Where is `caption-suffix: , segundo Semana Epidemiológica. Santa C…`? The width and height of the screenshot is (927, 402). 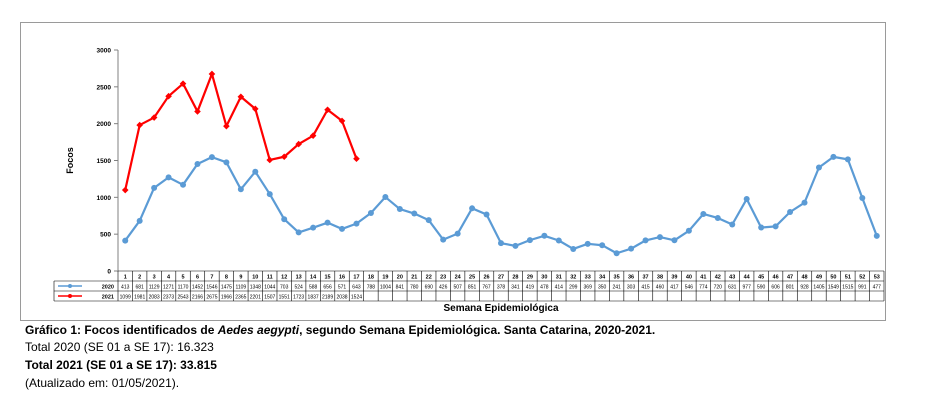
caption-suffix: , segundo Semana Epidemiológica. Santa C… is located at coordinates (477, 330).